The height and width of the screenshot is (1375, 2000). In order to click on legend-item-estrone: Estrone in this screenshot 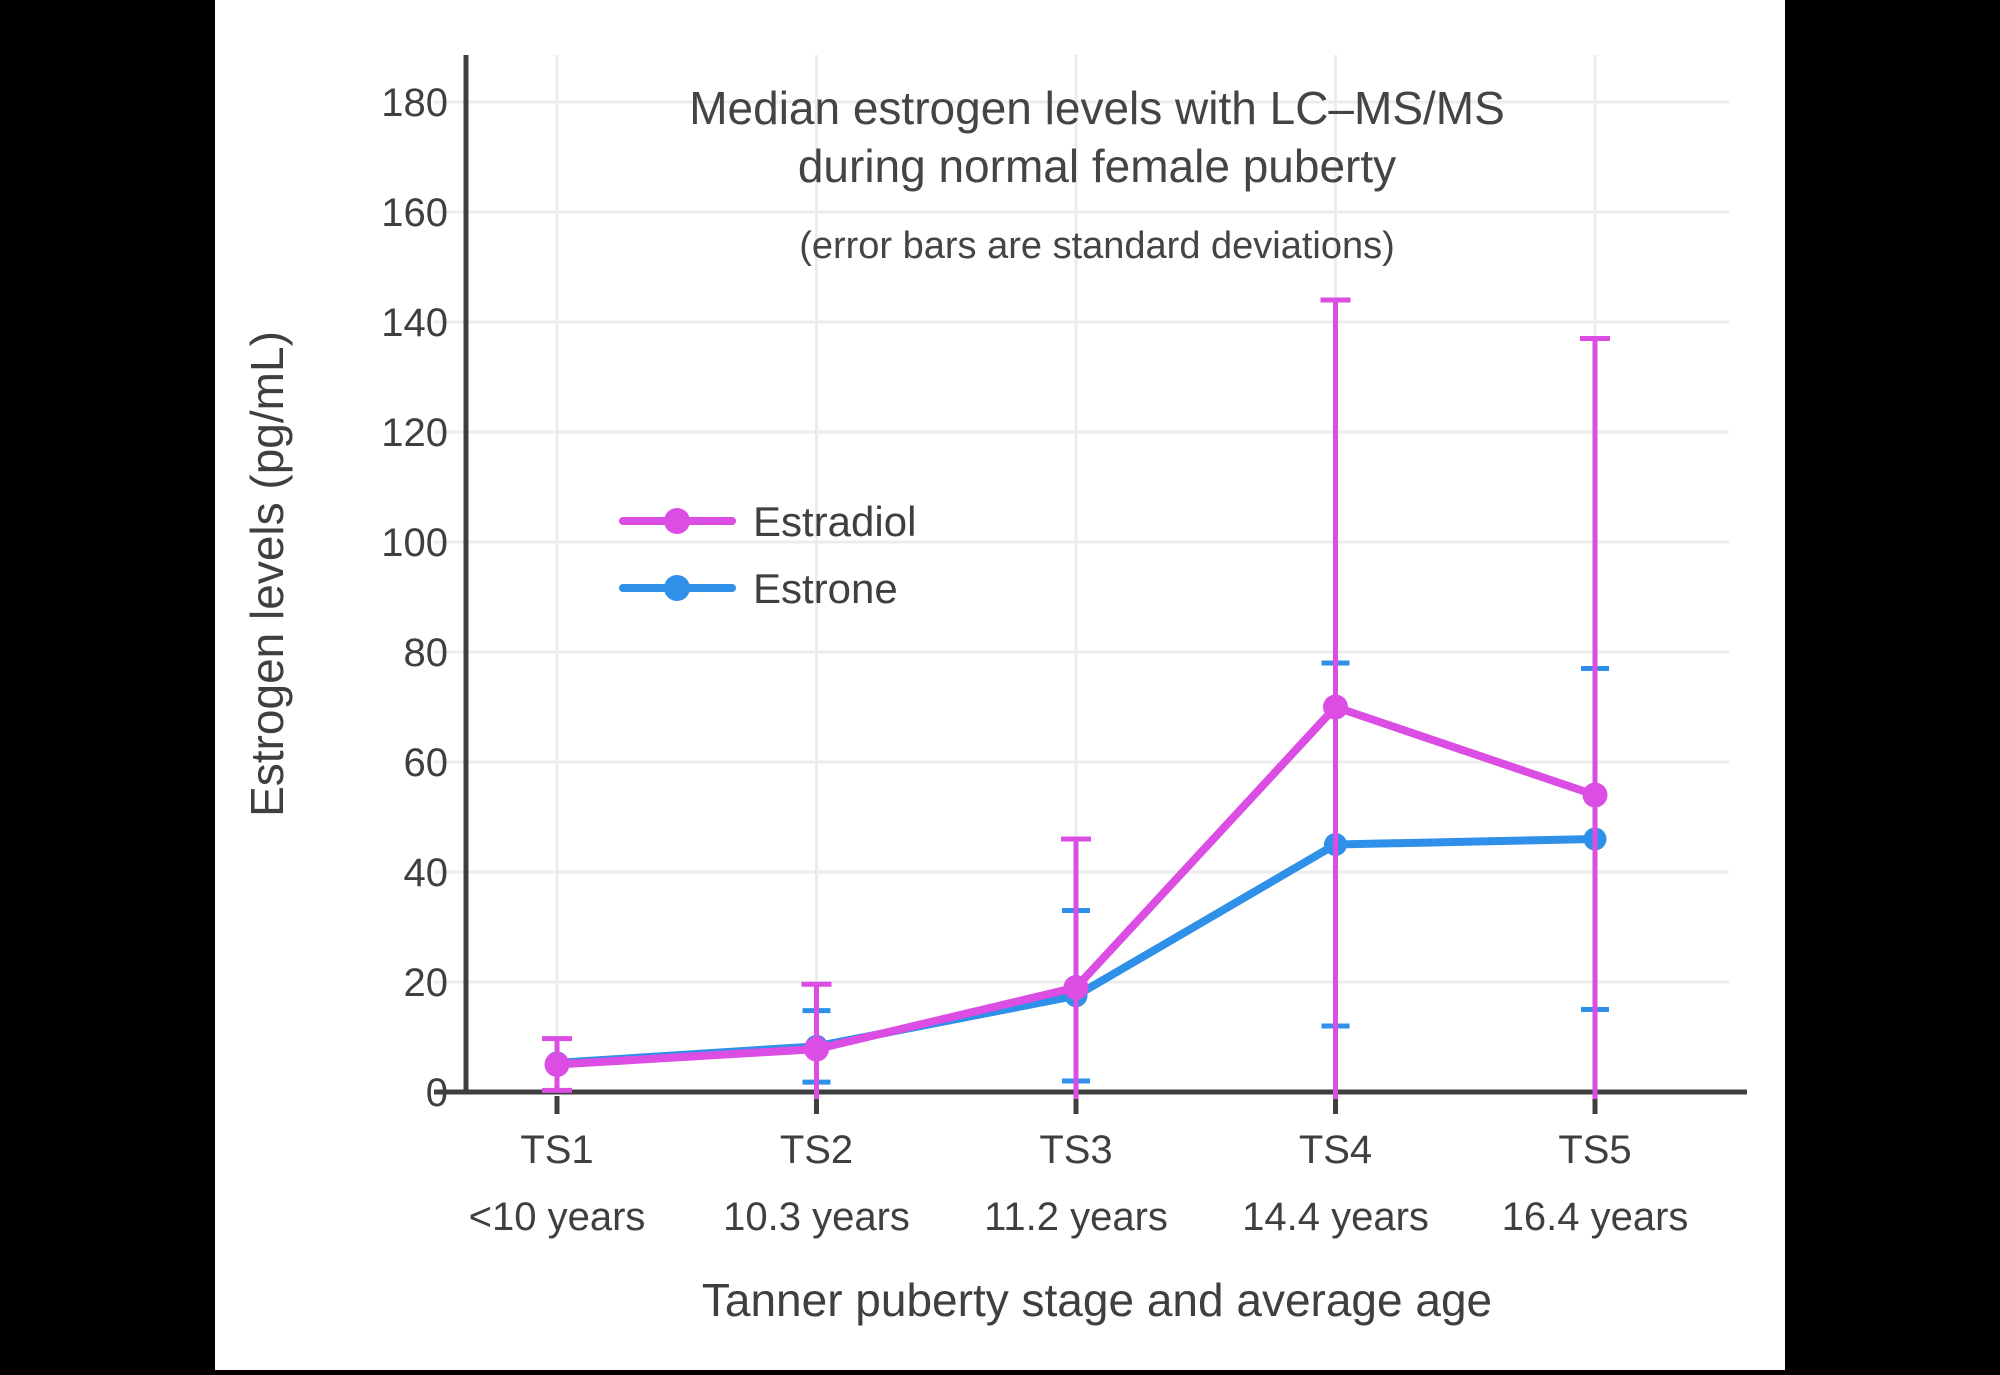, I will do `click(758, 588)`.